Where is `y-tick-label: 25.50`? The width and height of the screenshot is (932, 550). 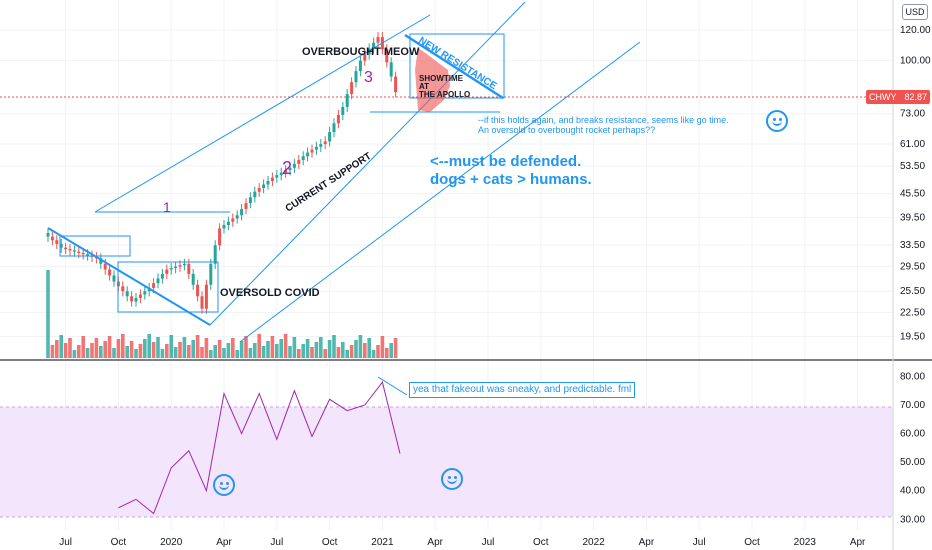
y-tick-label: 25.50 is located at coordinates (912, 291).